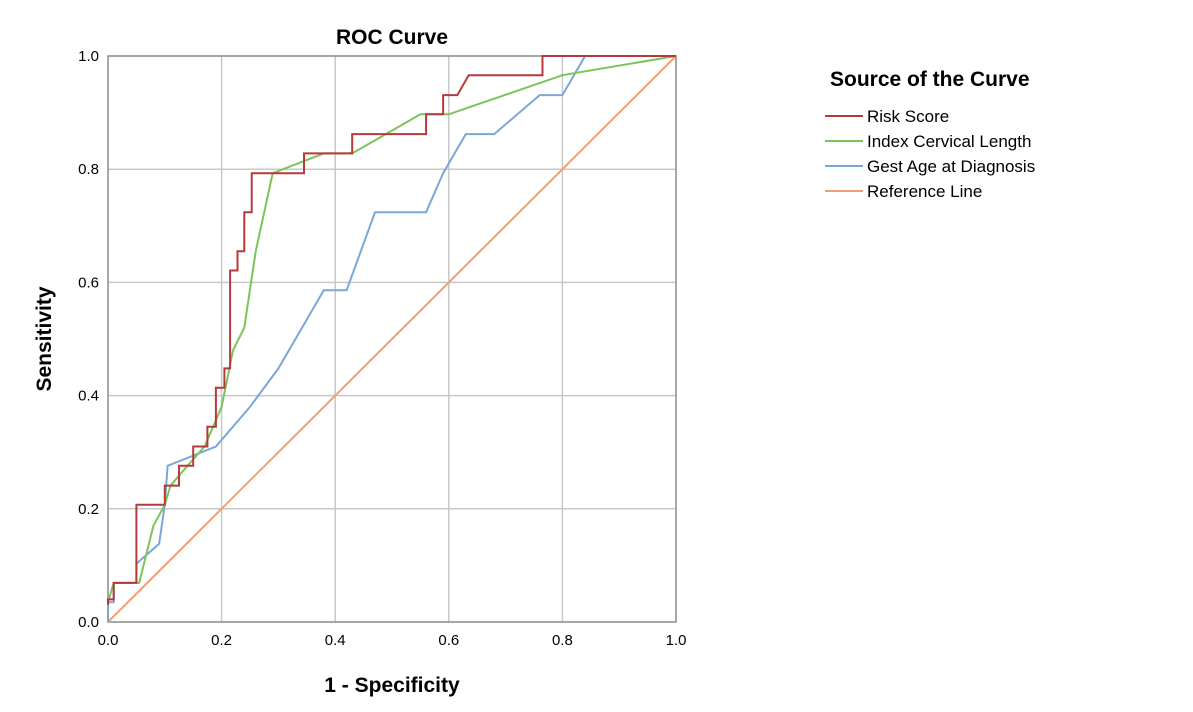 The width and height of the screenshot is (1193, 712). What do you see at coordinates (88, 622) in the screenshot?
I see `y-tick-label: 0.0` at bounding box center [88, 622].